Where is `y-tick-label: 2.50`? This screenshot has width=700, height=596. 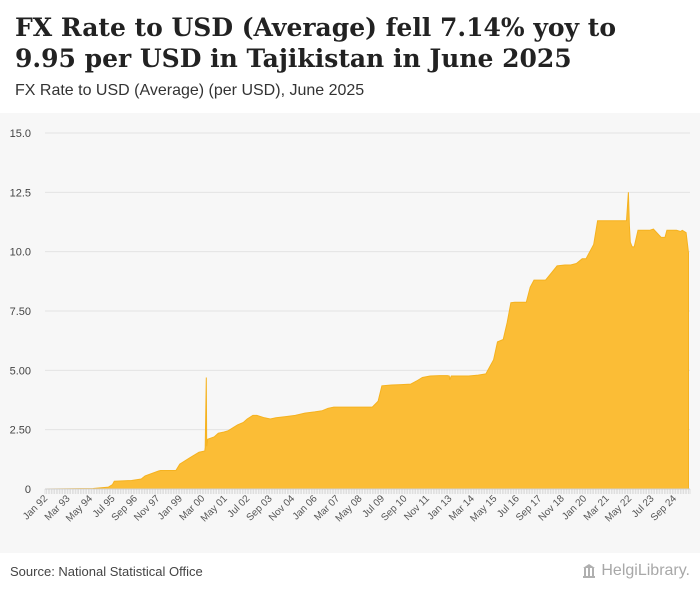
y-tick-label: 2.50 is located at coordinates (20, 431).